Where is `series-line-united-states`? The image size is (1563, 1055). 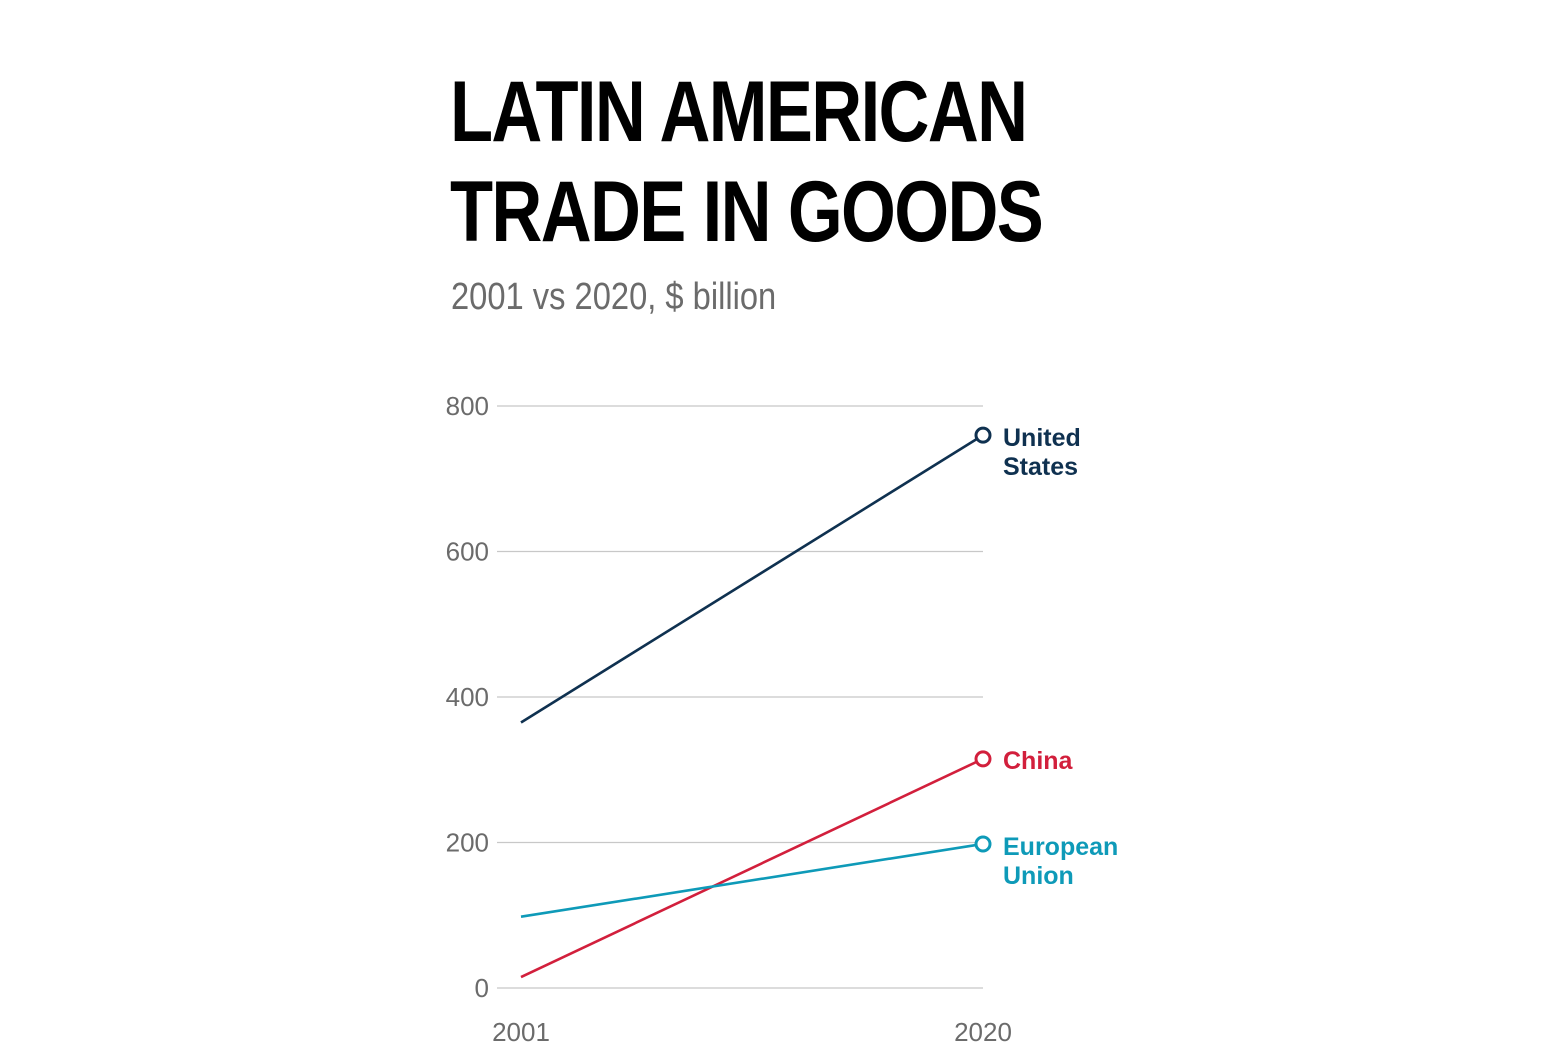 series-line-united-states is located at coordinates (752, 578).